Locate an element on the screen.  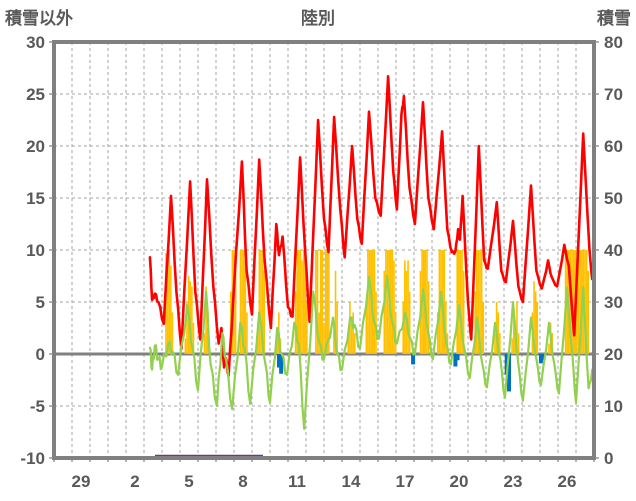
left-axis-label: 0 is located at coordinates (40, 354).